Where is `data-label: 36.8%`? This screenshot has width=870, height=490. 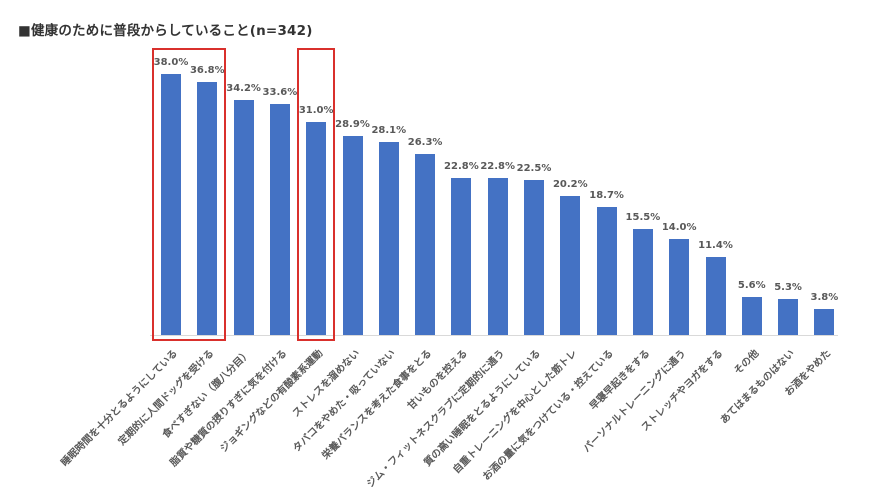
data-label: 36.8% is located at coordinates (207, 71).